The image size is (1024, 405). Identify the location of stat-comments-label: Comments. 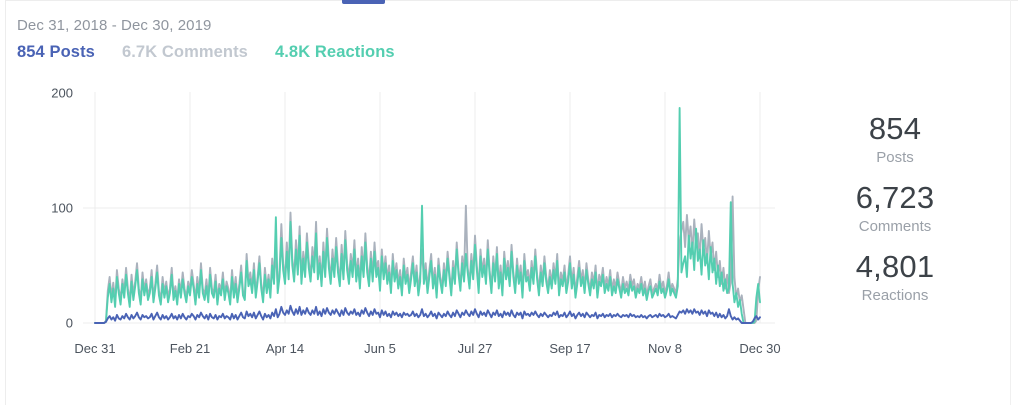
(895, 226).